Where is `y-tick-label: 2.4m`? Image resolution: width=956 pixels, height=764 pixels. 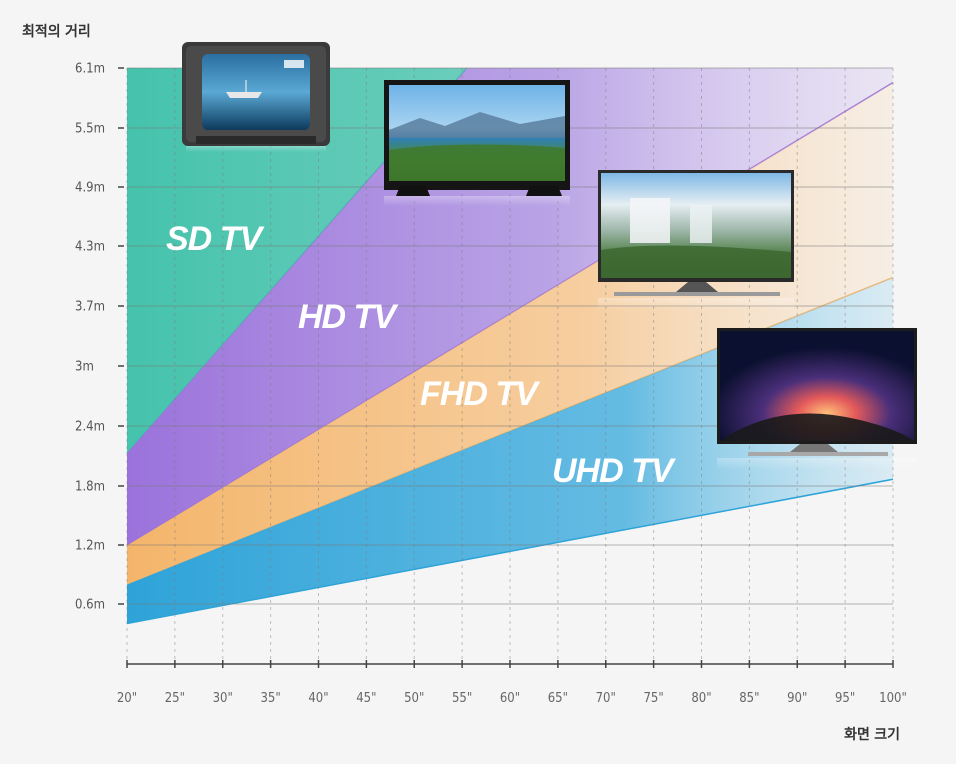
y-tick-label: 2.4m is located at coordinates (90, 427).